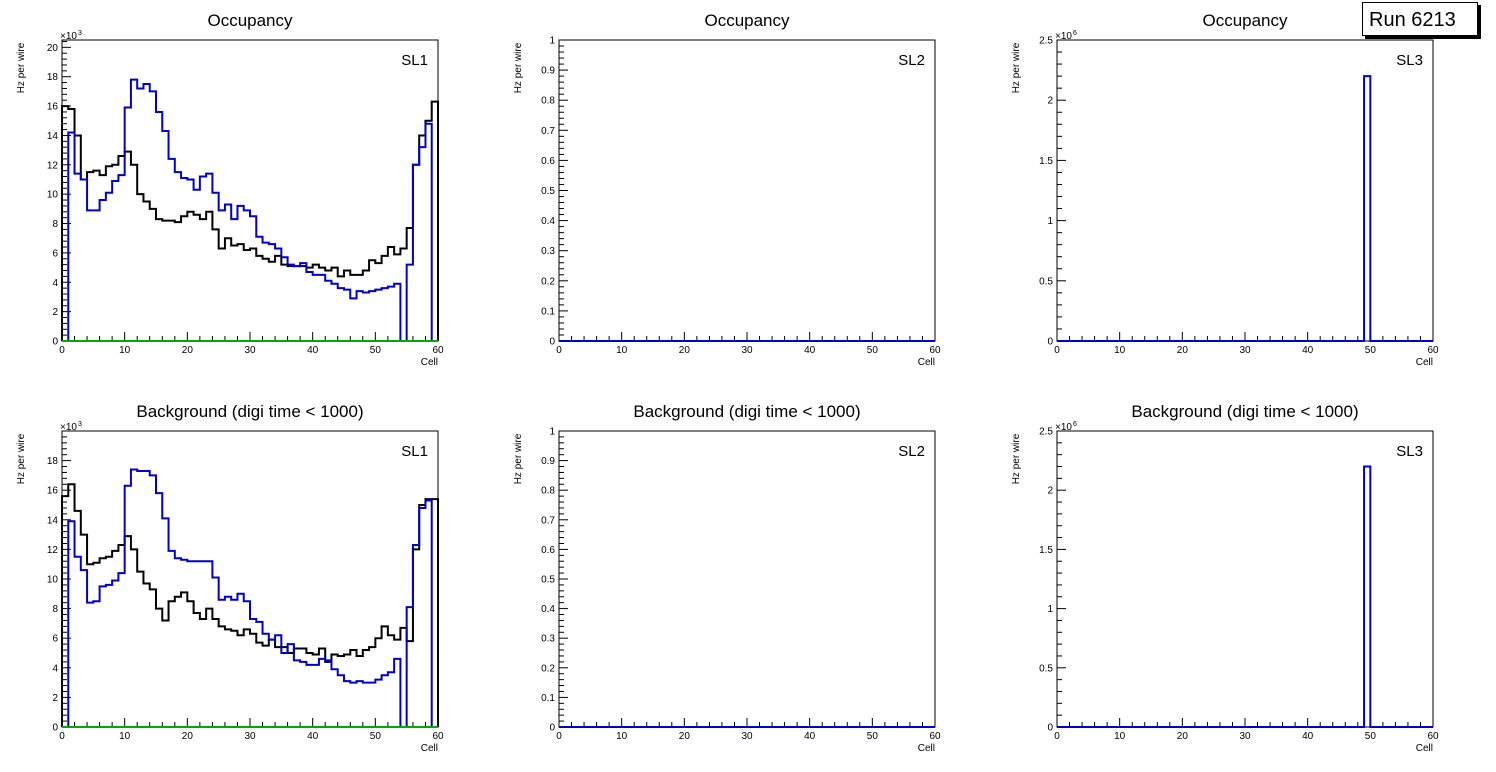  I want to click on superlayer-label: SL3, so click(1409, 60).